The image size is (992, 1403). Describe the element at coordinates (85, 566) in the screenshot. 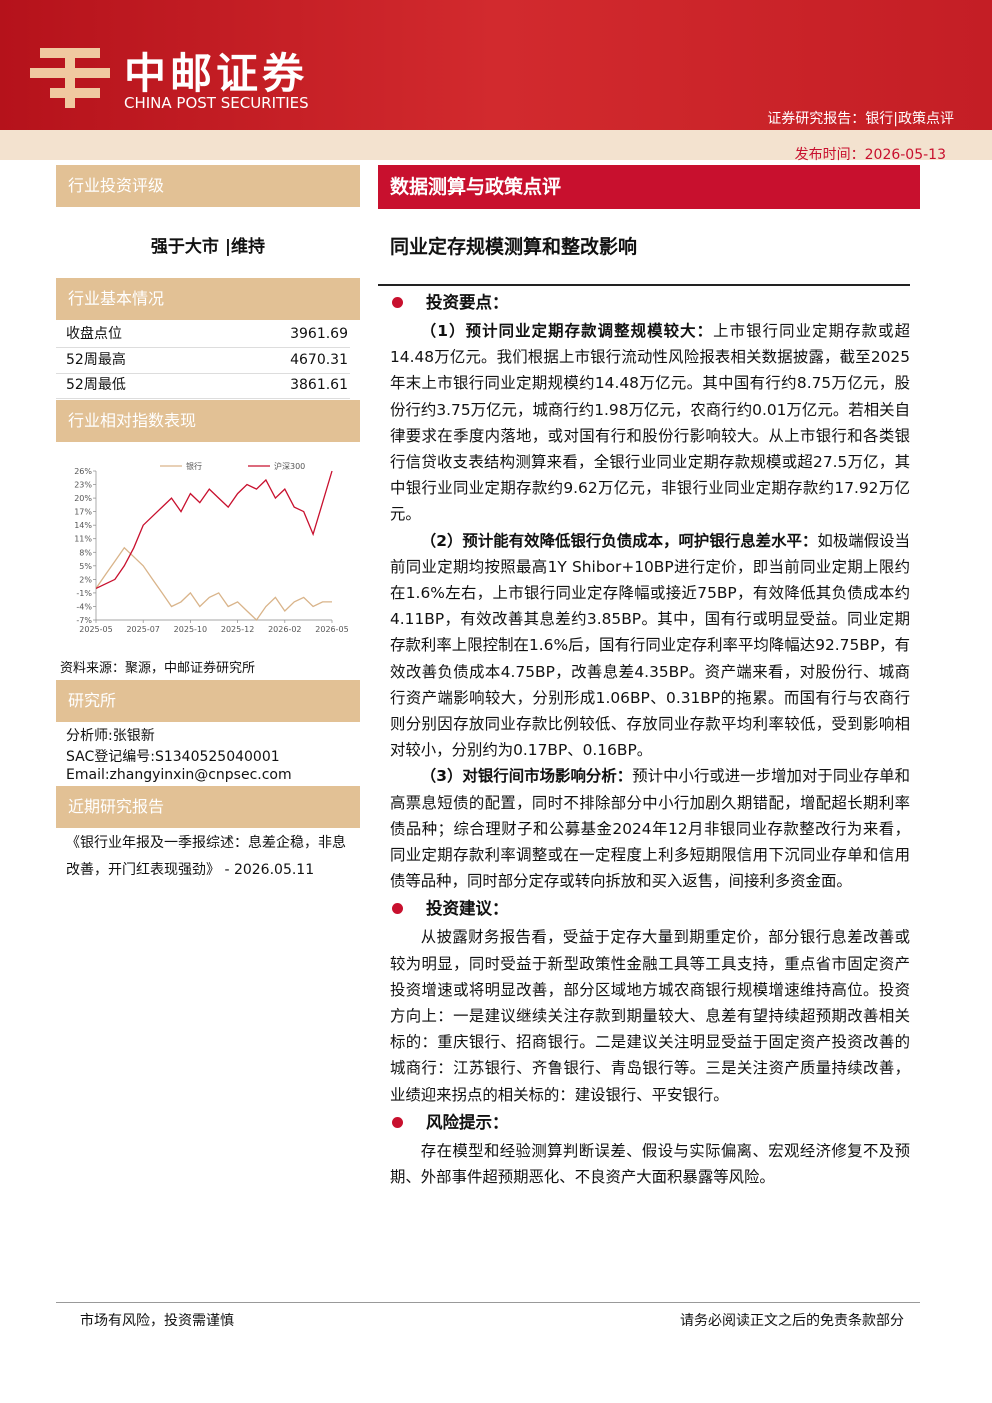

I see `y-tick-label: 5%` at that location.